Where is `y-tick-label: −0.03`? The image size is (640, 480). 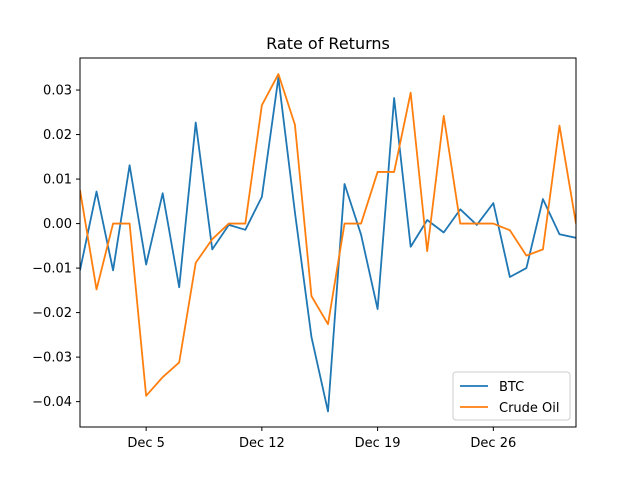 y-tick-label: −0.03 is located at coordinates (52, 358).